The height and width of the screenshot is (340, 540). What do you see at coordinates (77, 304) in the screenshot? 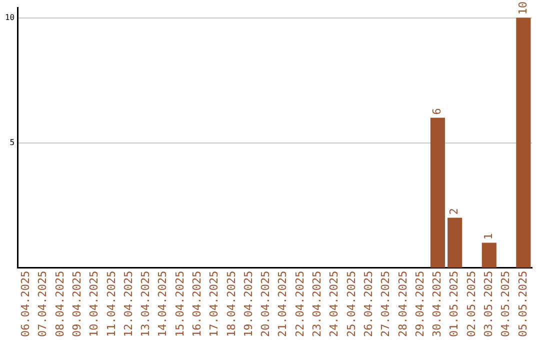
I see `x-tick-label: 09.04.2025` at bounding box center [77, 304].